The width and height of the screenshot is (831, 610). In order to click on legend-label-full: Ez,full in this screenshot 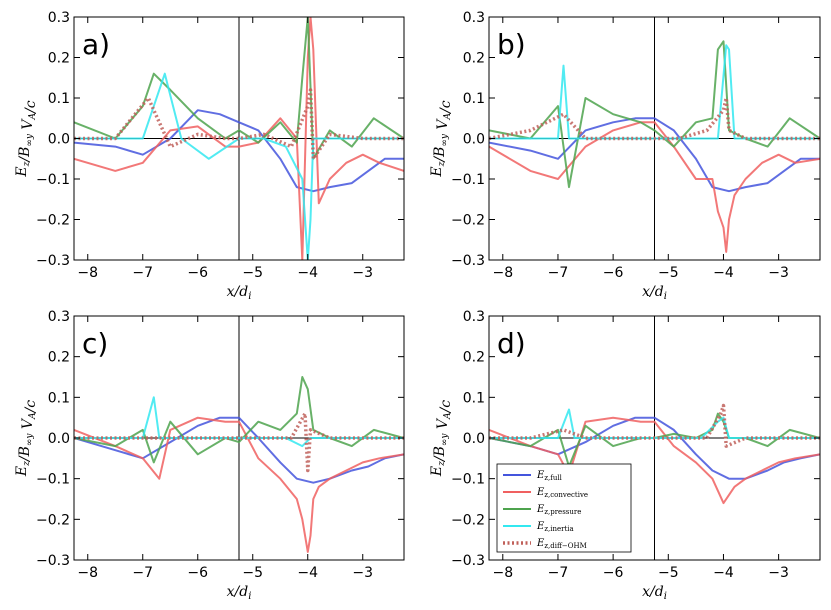, I will do `click(549, 476)`.